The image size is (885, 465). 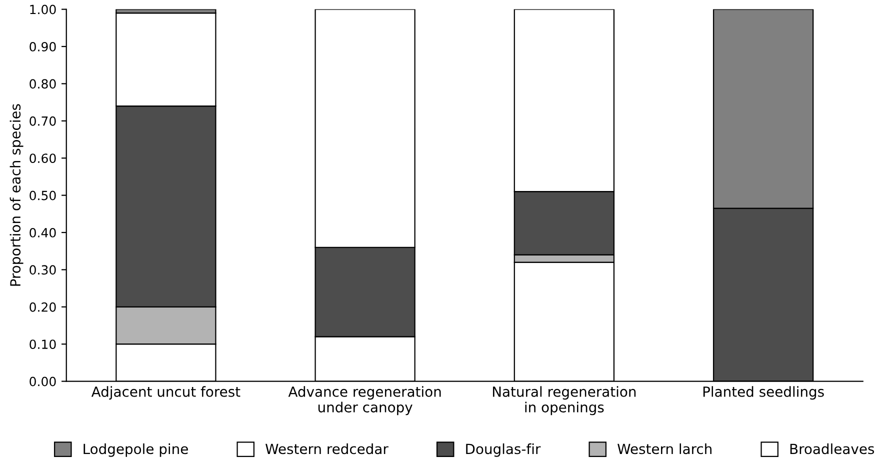 I want to click on y-tick-label: 0.30, so click(x=43, y=270).